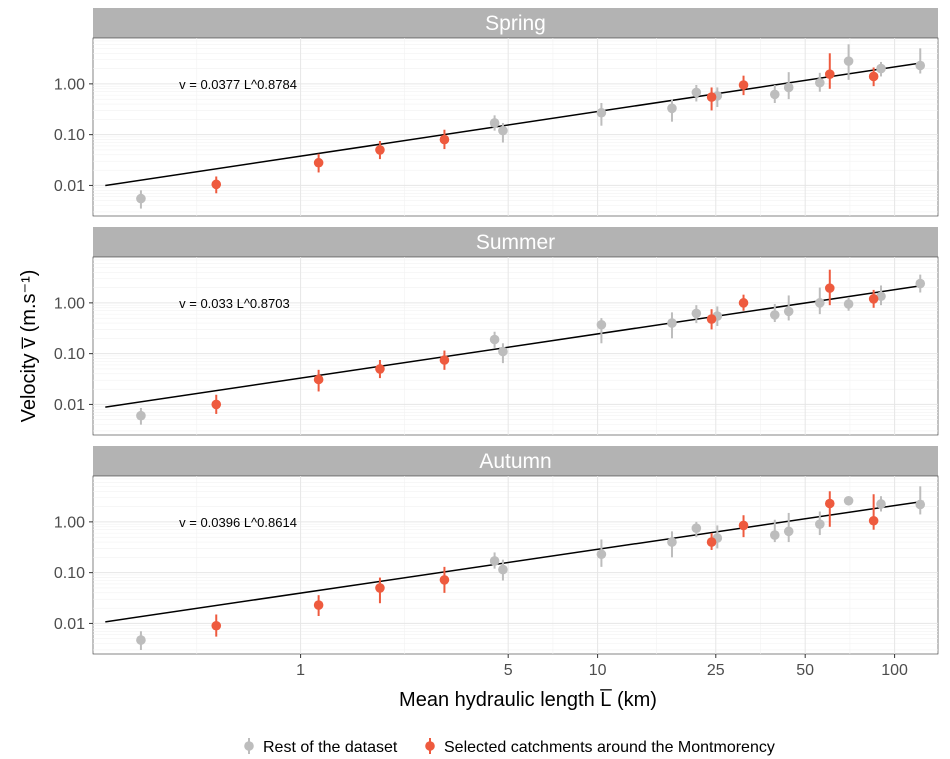 Image resolution: width=950 pixels, height=759 pixels. What do you see at coordinates (29, 346) in the screenshot?
I see `y-axis-title: Velocity v̅ (m.s⁻¹)` at bounding box center [29, 346].